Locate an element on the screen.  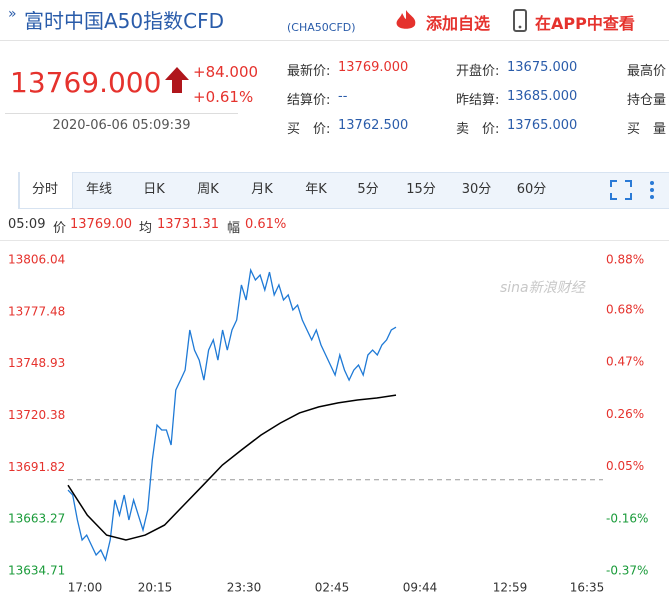
field-label: 卖 价: is located at coordinates (478, 129).